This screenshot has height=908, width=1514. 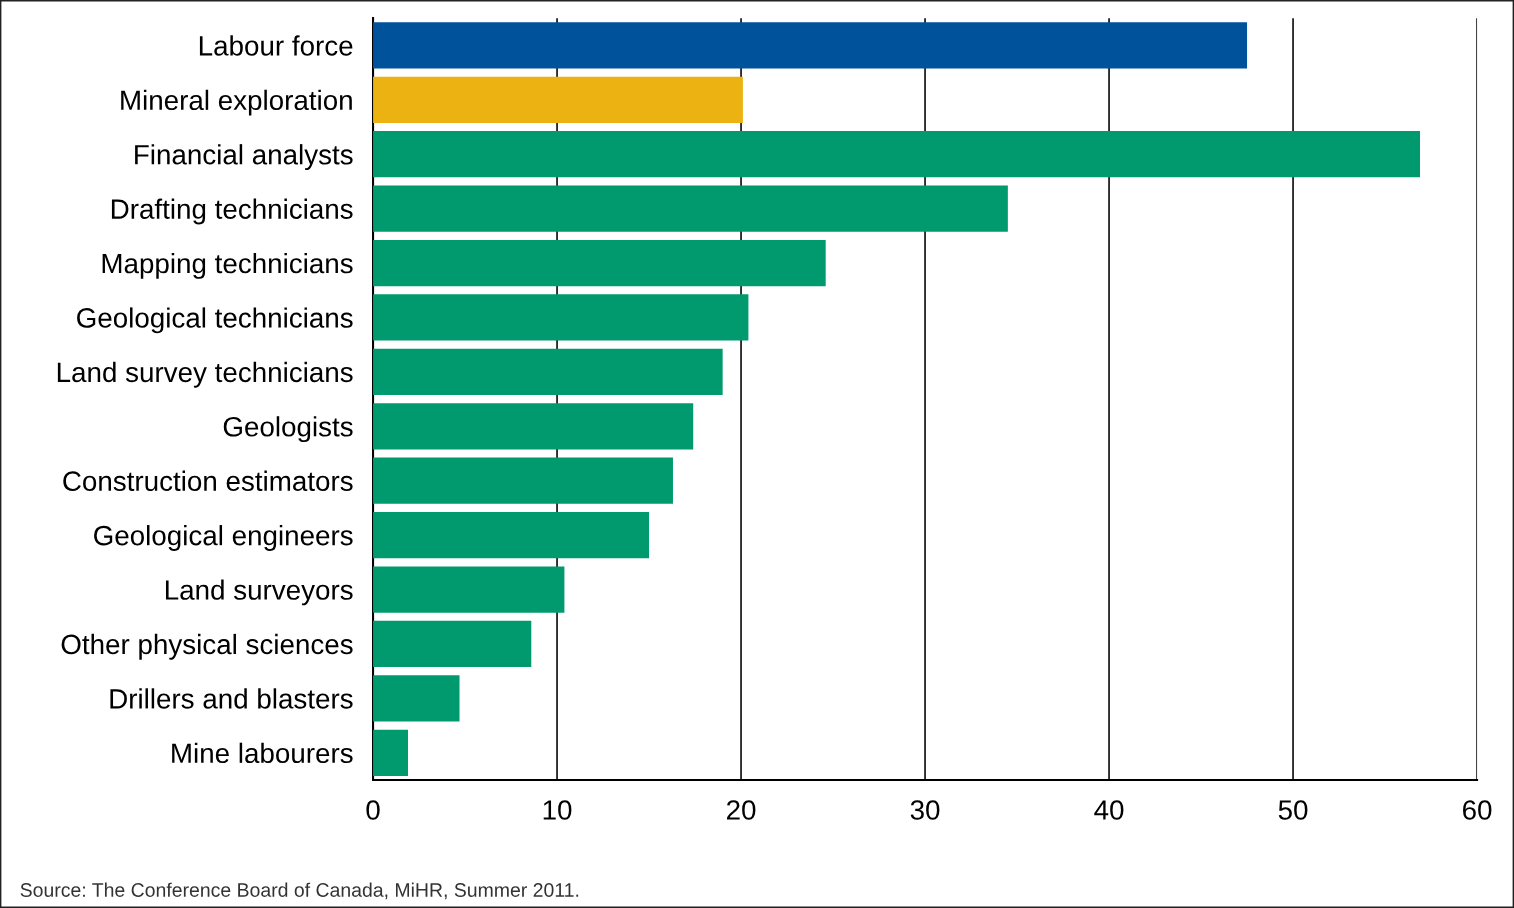 I want to click on x-tick-label: 40, so click(x=1109, y=810).